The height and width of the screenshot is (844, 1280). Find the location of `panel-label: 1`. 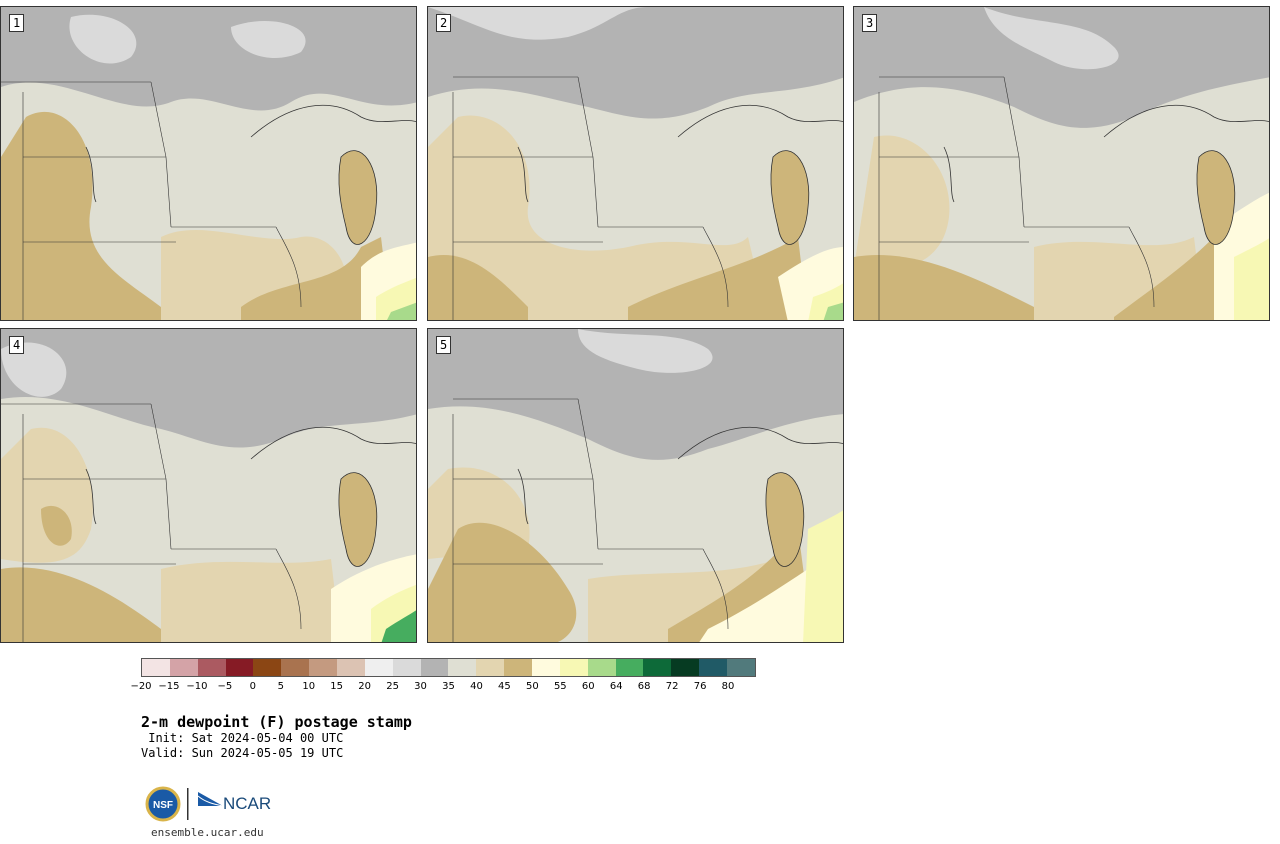

panel-label: 1 is located at coordinates (17, 23).